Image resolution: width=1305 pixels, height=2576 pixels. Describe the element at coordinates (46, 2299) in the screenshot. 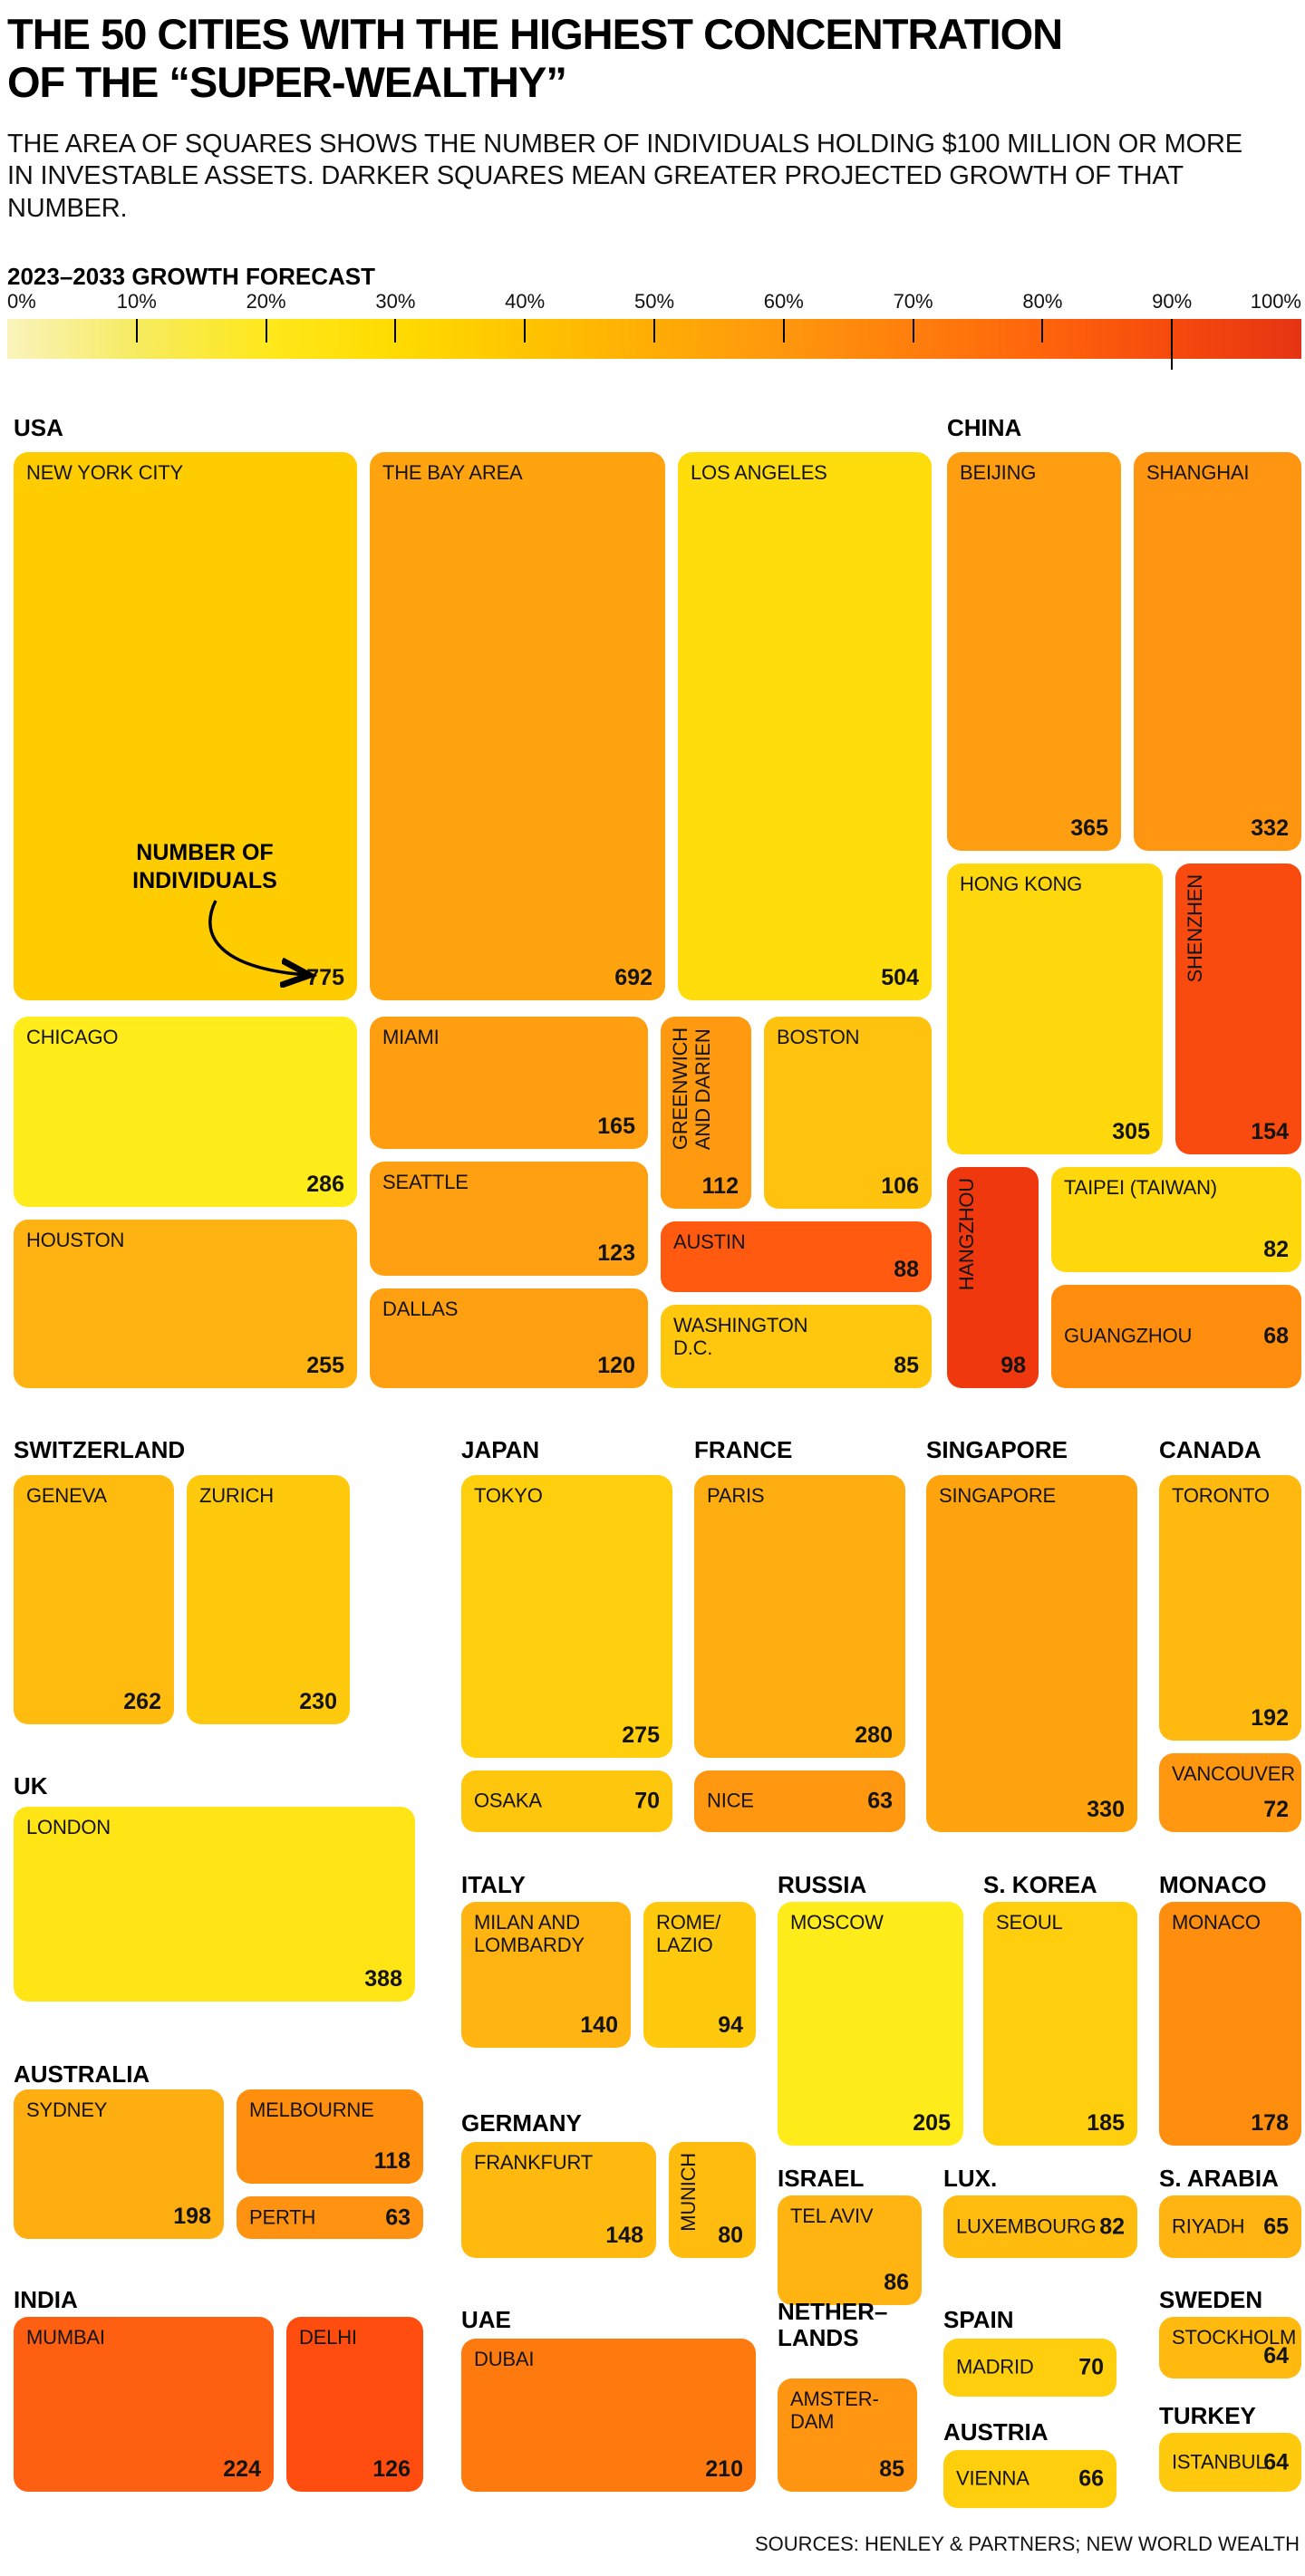

I see `section-label-india: INDIA` at that location.